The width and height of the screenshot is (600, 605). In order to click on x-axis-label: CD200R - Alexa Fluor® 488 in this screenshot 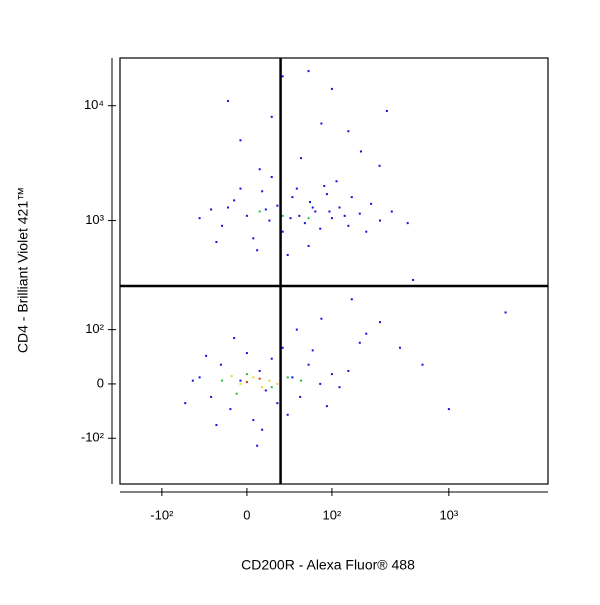, I will do `click(328, 565)`.